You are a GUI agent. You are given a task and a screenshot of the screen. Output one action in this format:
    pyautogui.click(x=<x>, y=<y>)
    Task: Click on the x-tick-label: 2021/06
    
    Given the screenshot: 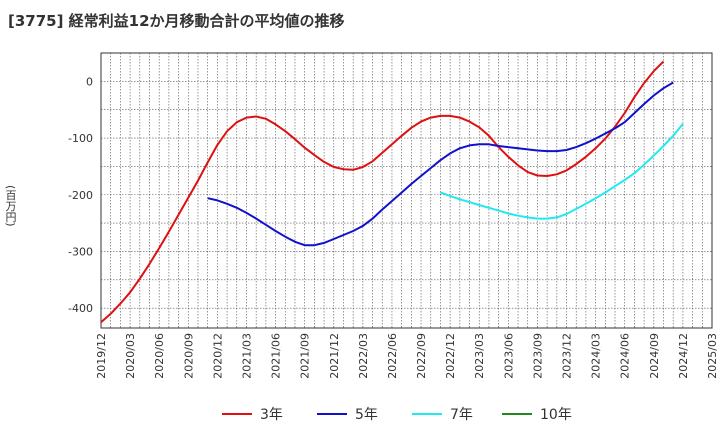 What is the action you would take?
    pyautogui.click(x=276, y=356)
    